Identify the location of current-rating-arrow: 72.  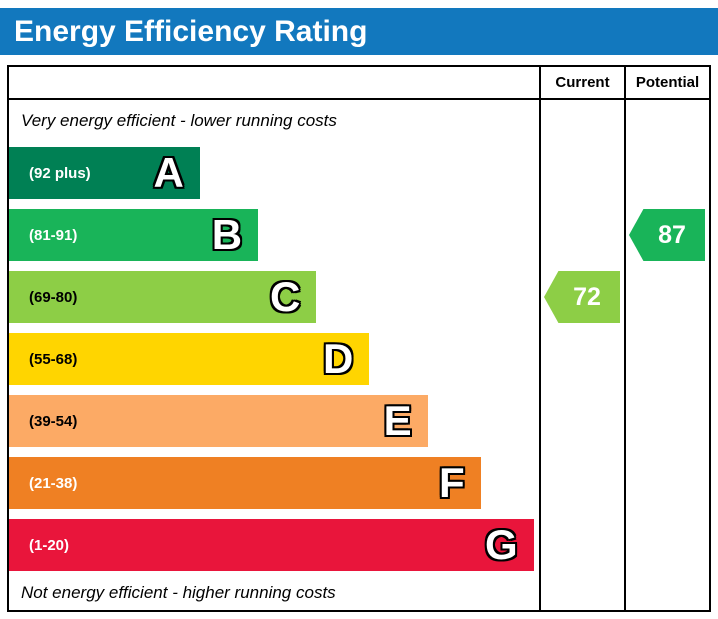
(582, 297).